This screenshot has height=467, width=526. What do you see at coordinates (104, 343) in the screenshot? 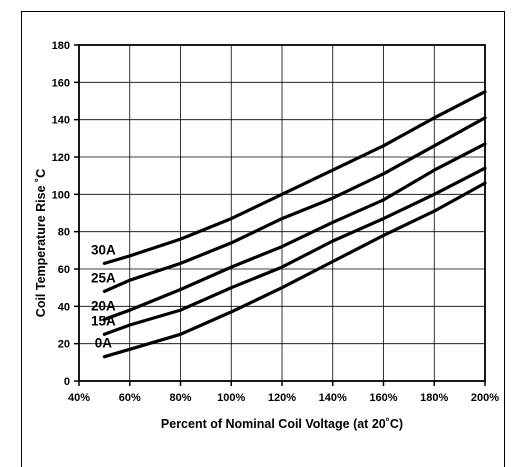
I see `series-label-0a: 0A` at bounding box center [104, 343].